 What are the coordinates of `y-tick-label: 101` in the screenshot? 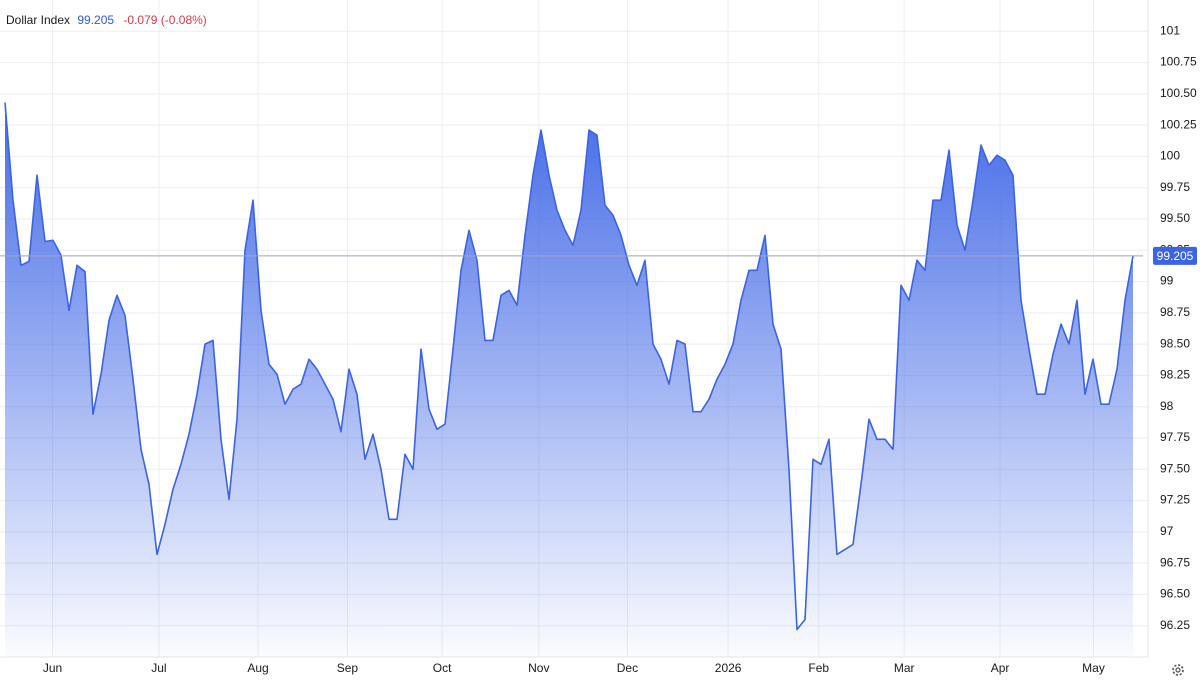 It's located at (1170, 30).